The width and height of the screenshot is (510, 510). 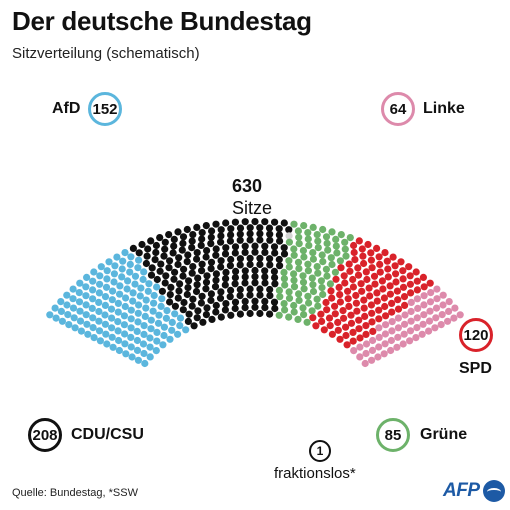 What do you see at coordinates (289, 236) in the screenshot?
I see `seat-dot-fraktionslos` at bounding box center [289, 236].